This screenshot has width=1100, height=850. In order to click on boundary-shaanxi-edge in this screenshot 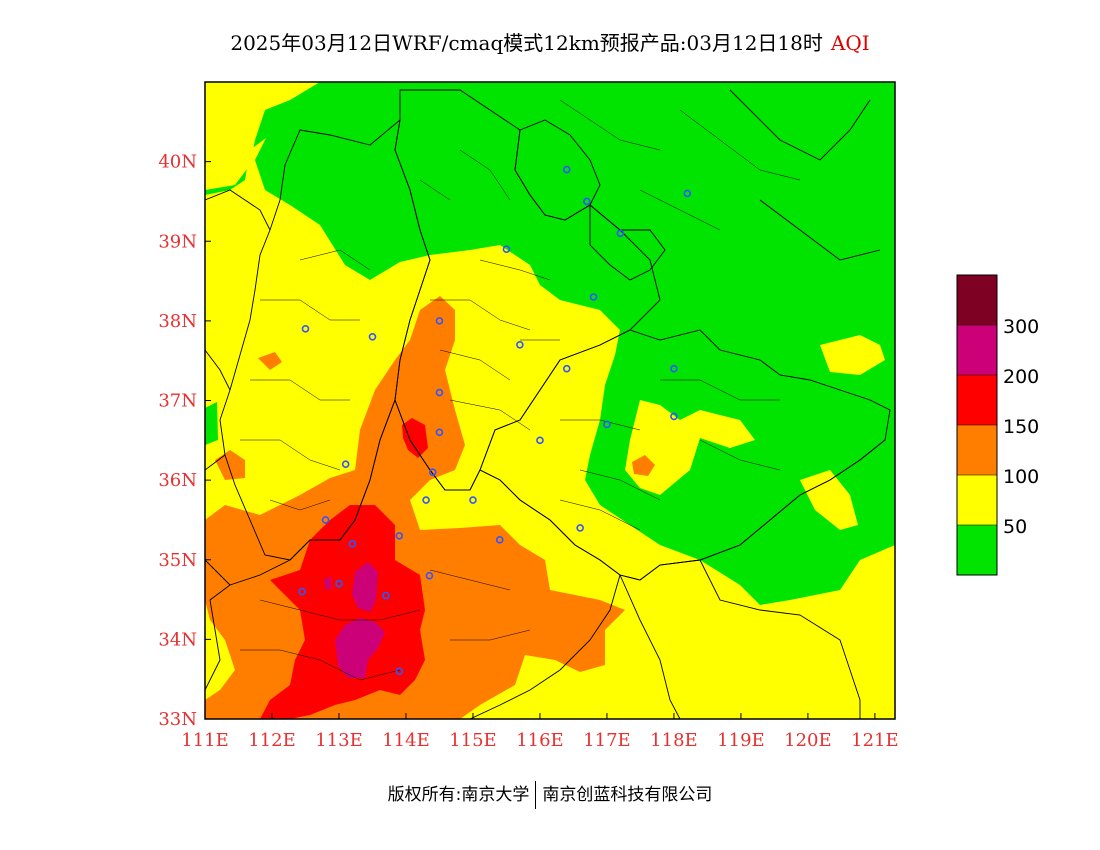, I will do `click(238, 387)`.